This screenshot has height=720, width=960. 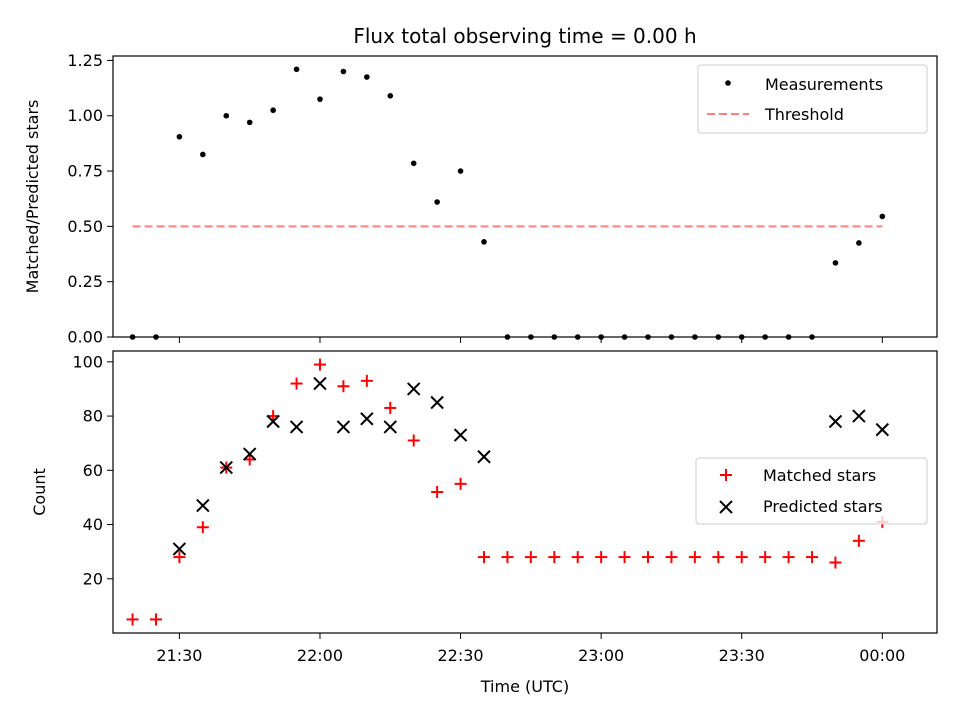 What do you see at coordinates (804, 114) in the screenshot?
I see `legend-threshold-label: Threshold` at bounding box center [804, 114].